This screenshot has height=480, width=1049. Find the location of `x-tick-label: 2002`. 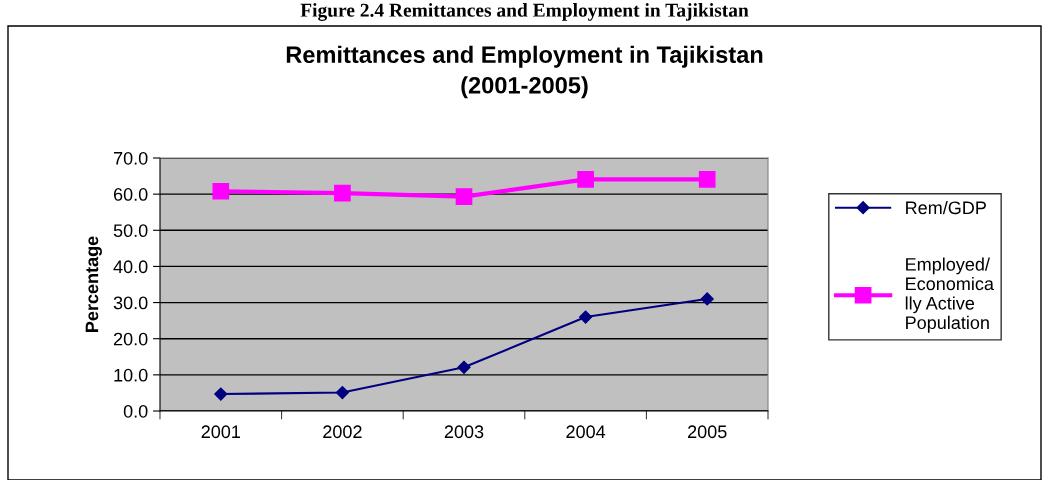

x-tick-label: 2002 is located at coordinates (342, 432).